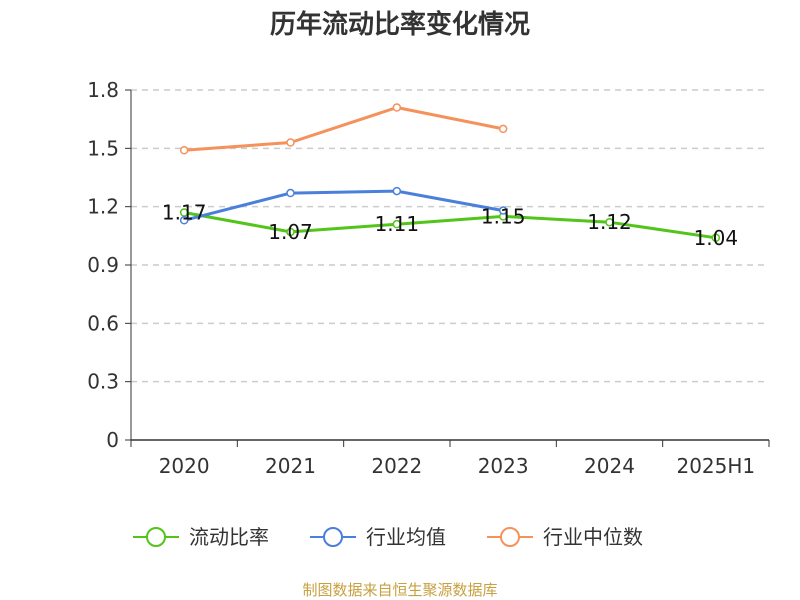 Image resolution: width=800 pixels, height=600 pixels. Describe the element at coordinates (715, 466) in the screenshot. I see `x-tick-label: 2025H1` at that location.